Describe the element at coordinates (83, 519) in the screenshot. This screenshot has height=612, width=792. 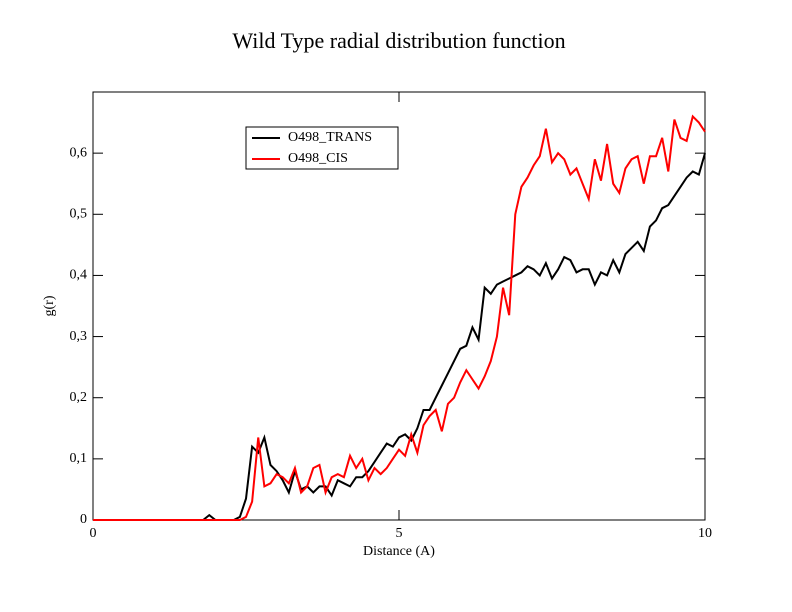
I see `y-tick-label: 0` at that location.